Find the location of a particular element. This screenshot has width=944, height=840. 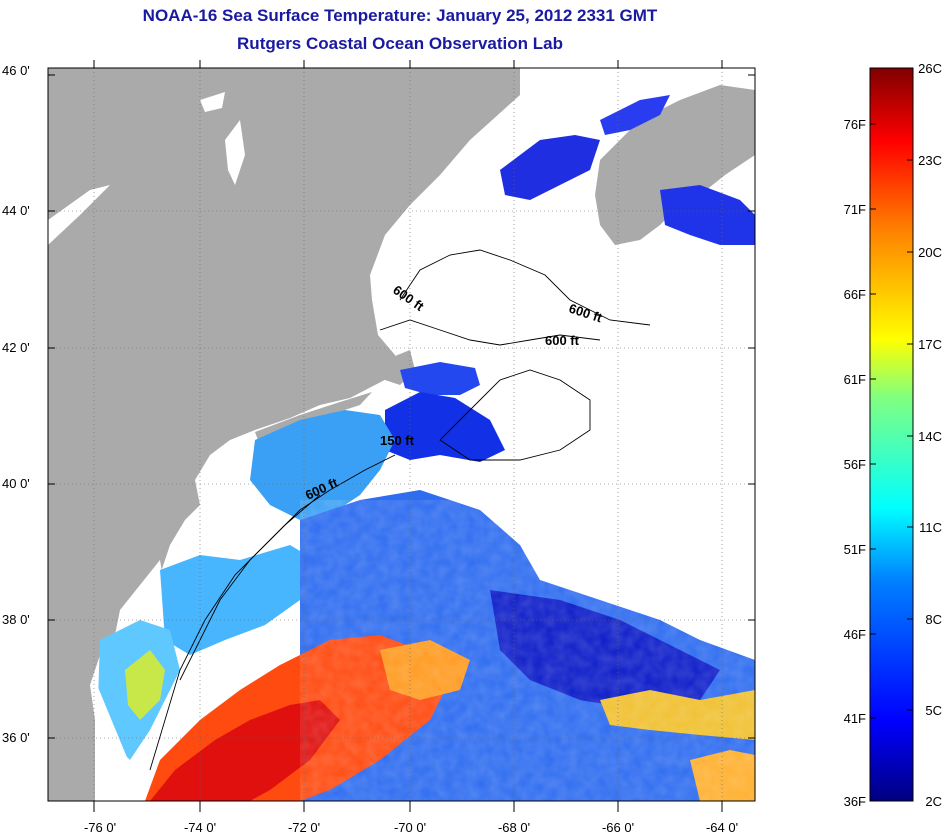

sst-cold-southern-new-england is located at coordinates (445, 427).